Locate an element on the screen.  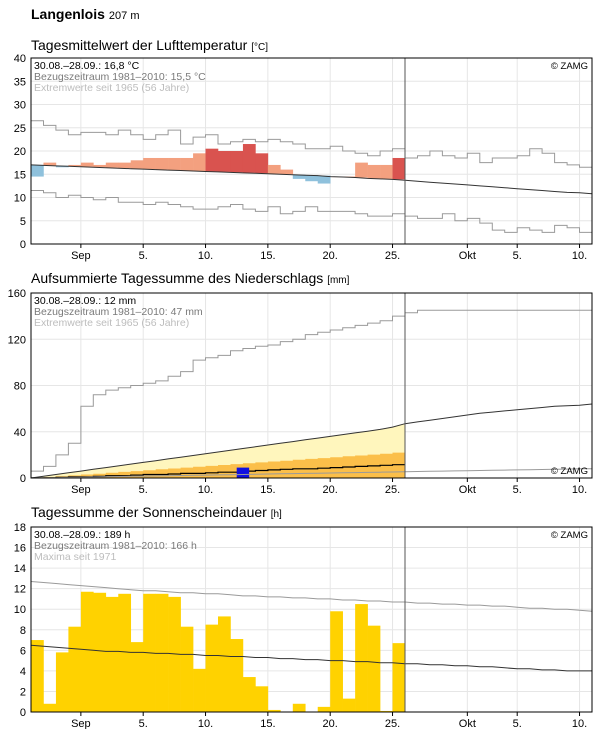
precipitation-xtick-label: 15. is located at coordinates (267, 490).